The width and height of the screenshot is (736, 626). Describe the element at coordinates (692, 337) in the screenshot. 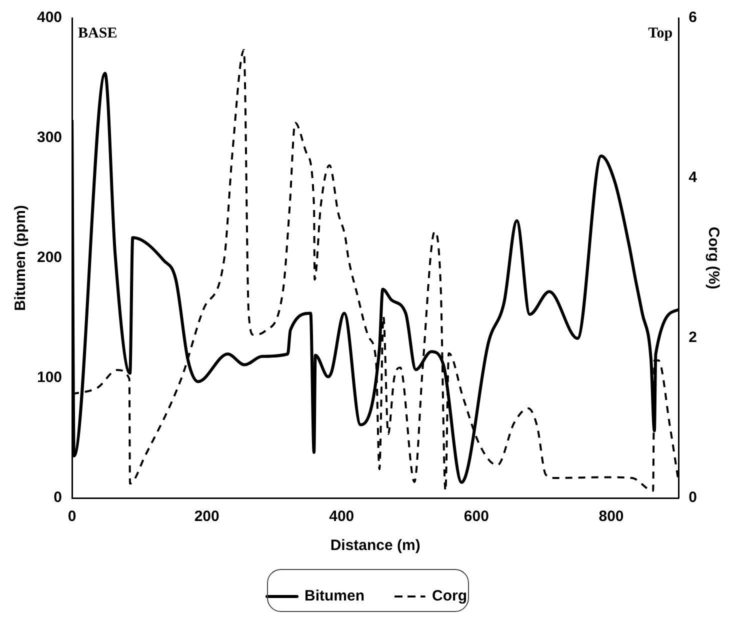

I see `y2-tick-label: 2` at that location.